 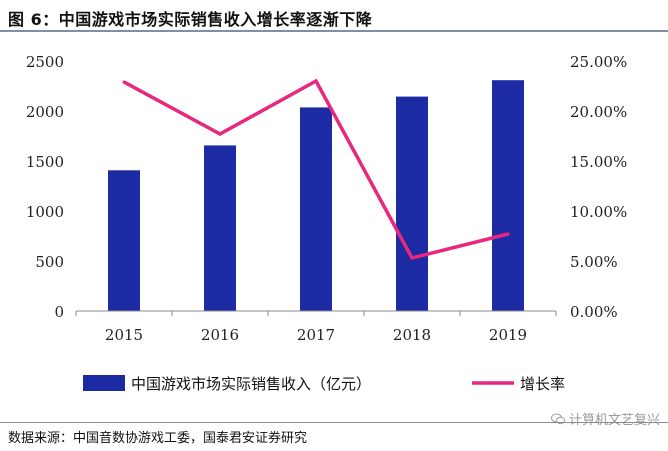 What do you see at coordinates (59, 312) in the screenshot?
I see `y-left-tick-label: 0` at bounding box center [59, 312].